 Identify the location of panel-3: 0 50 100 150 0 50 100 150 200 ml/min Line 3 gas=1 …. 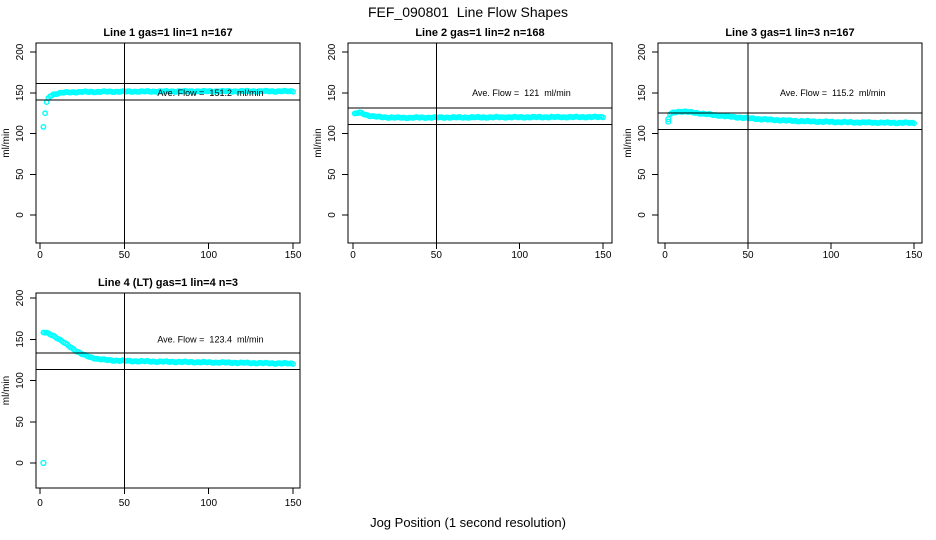
(773, 144).